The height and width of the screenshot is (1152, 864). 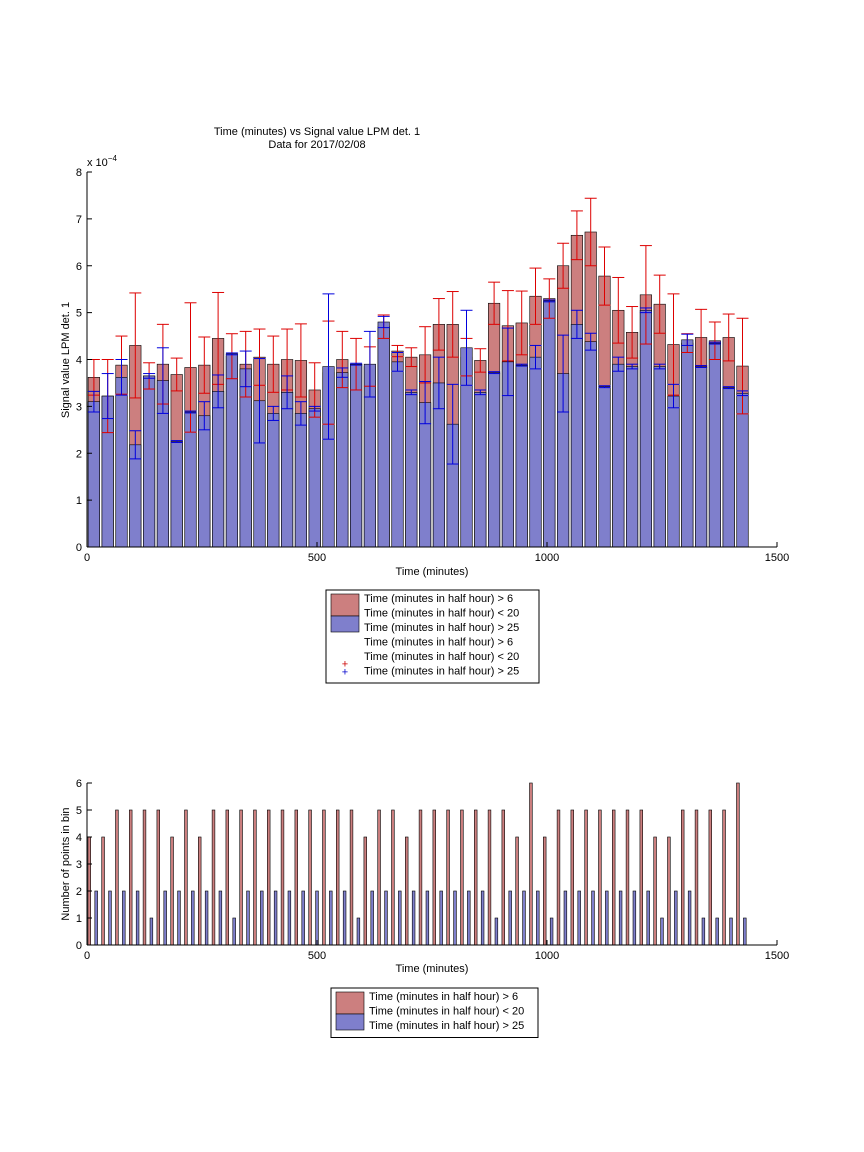 What do you see at coordinates (79, 407) in the screenshot?
I see `y-tick-label: 3` at bounding box center [79, 407].